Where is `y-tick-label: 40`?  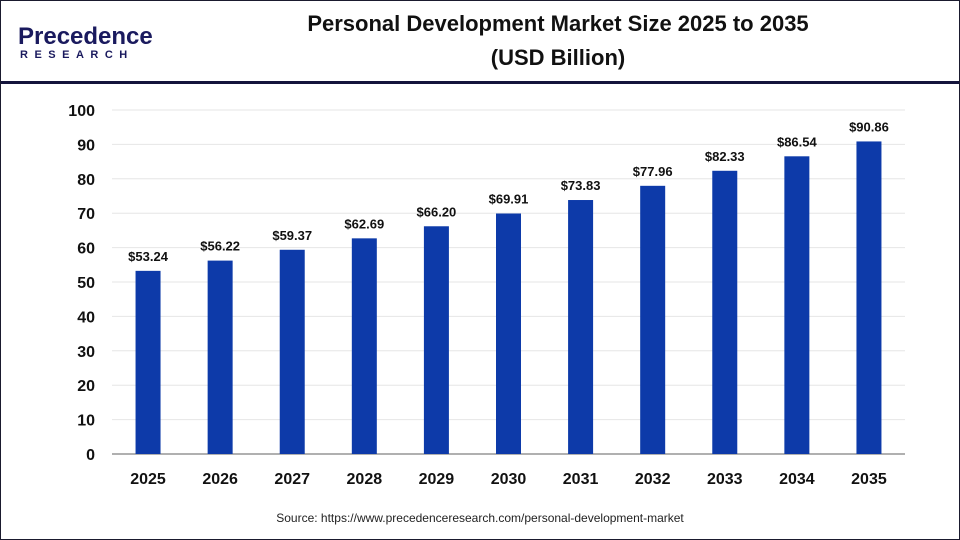
y-tick-label: 40 is located at coordinates (86, 317).